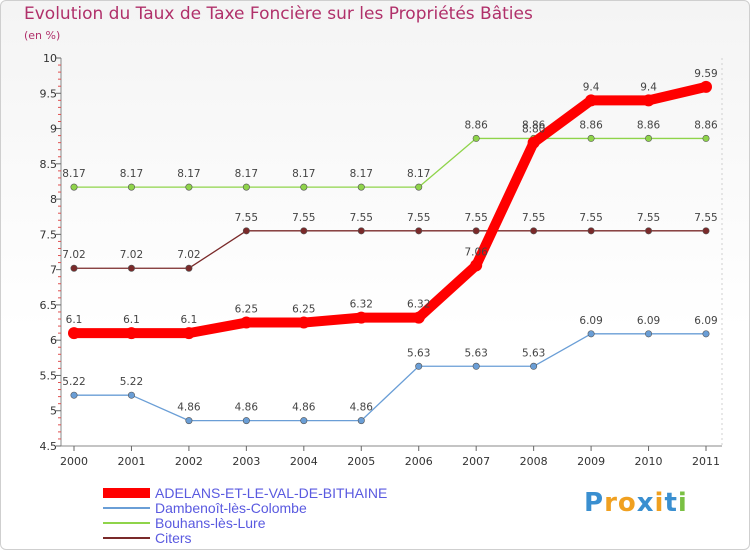 The height and width of the screenshot is (550, 750). I want to click on data-label: 8.80, so click(533, 130).